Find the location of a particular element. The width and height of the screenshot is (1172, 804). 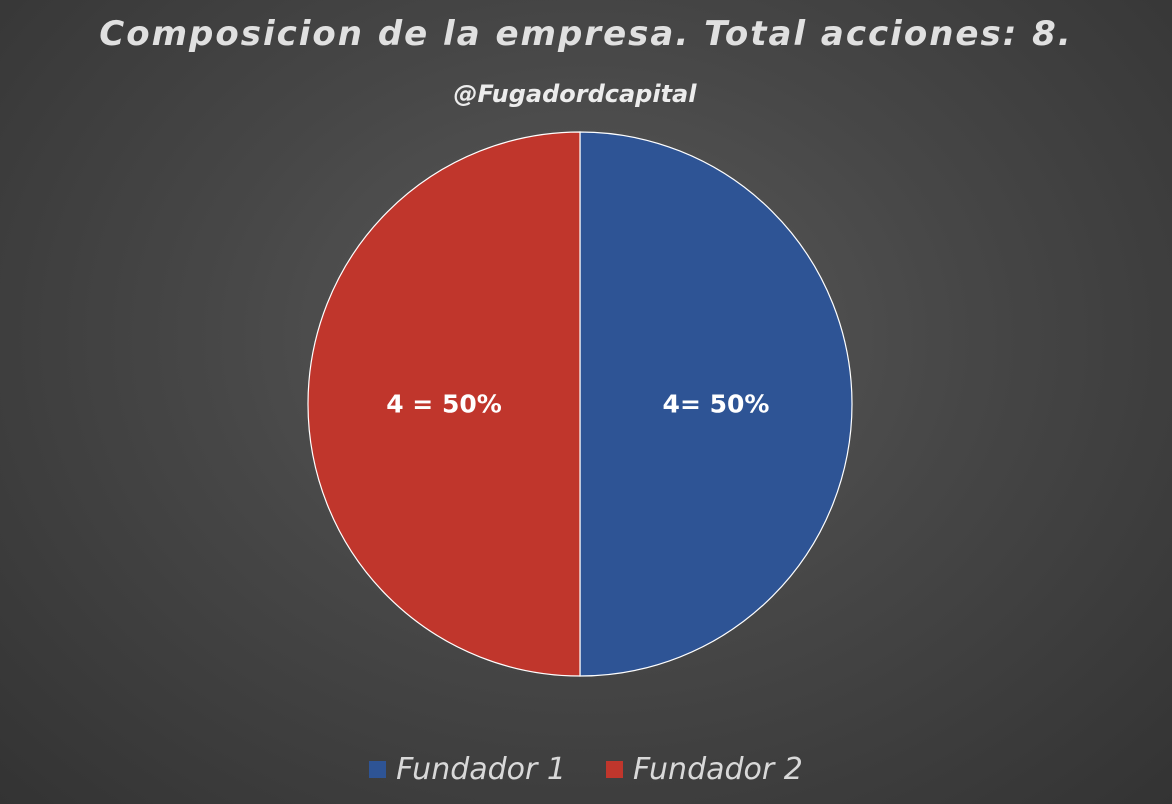

data-label-fundador-1: 4= 50% is located at coordinates (716, 404).